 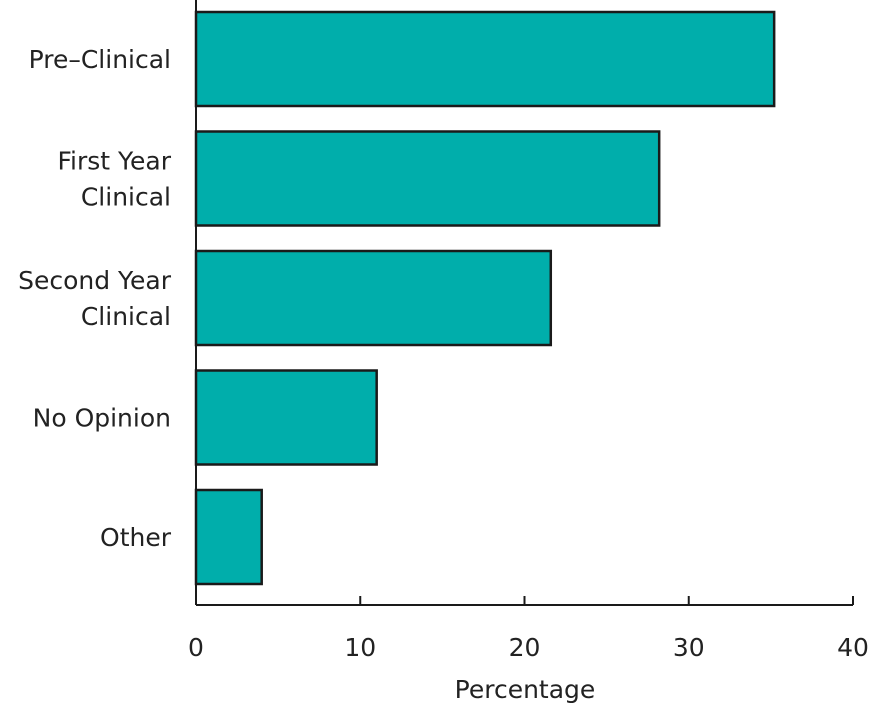 I want to click on x-tick-label: 20, so click(x=525, y=647).